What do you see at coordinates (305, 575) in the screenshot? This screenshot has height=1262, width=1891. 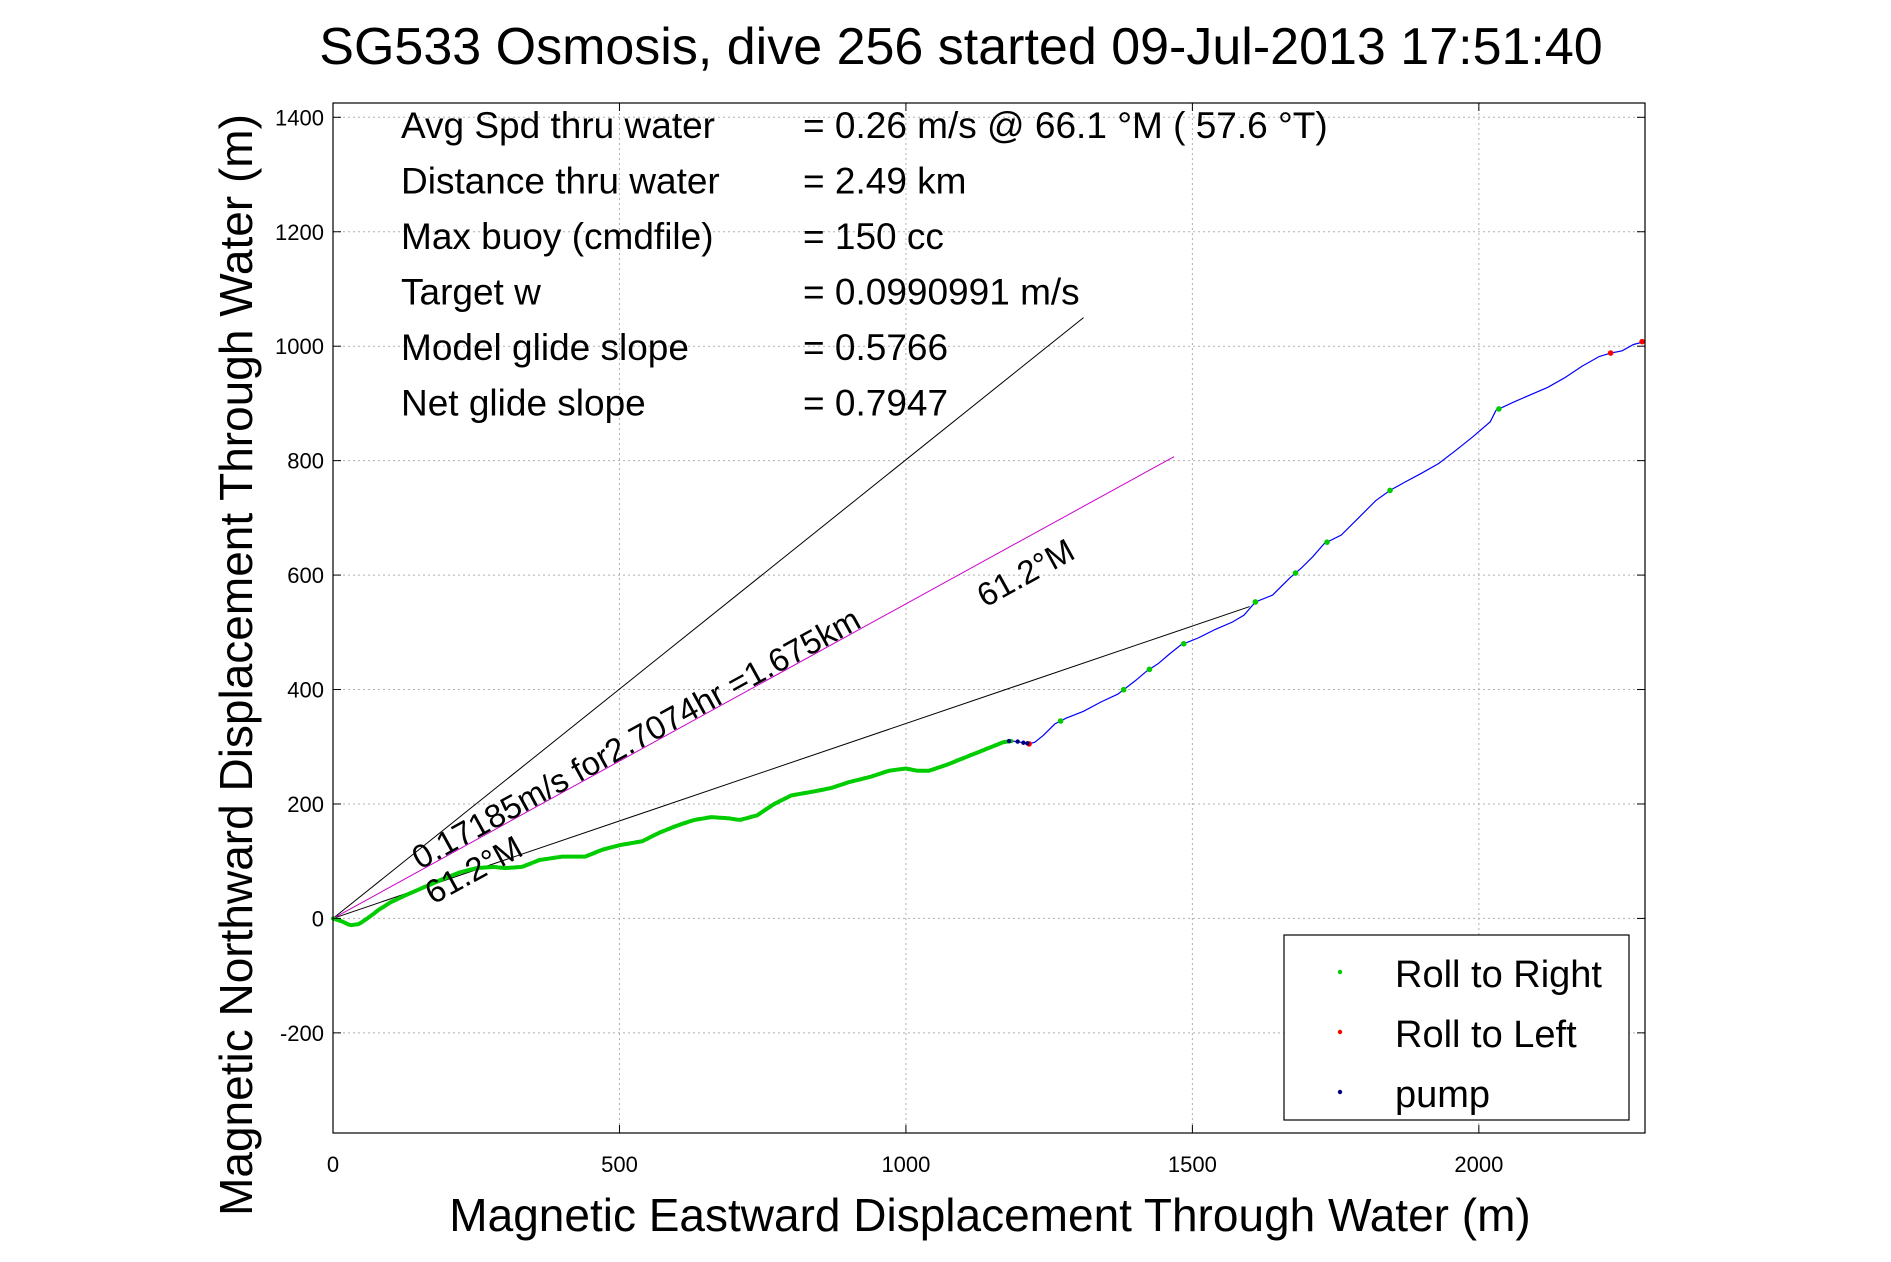 I see `y-tick-label: 600` at bounding box center [305, 575].